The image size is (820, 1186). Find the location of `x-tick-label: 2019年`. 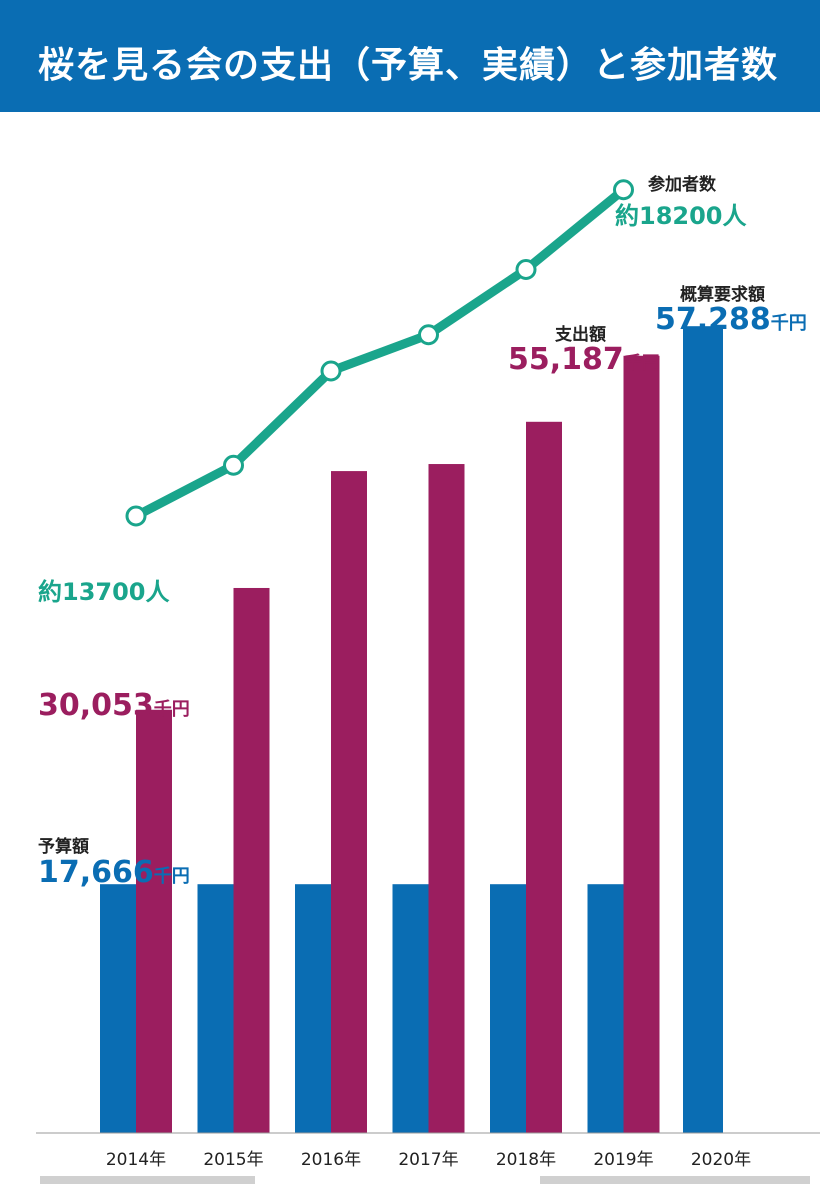

x-tick-label: 2019年 is located at coordinates (623, 1160).